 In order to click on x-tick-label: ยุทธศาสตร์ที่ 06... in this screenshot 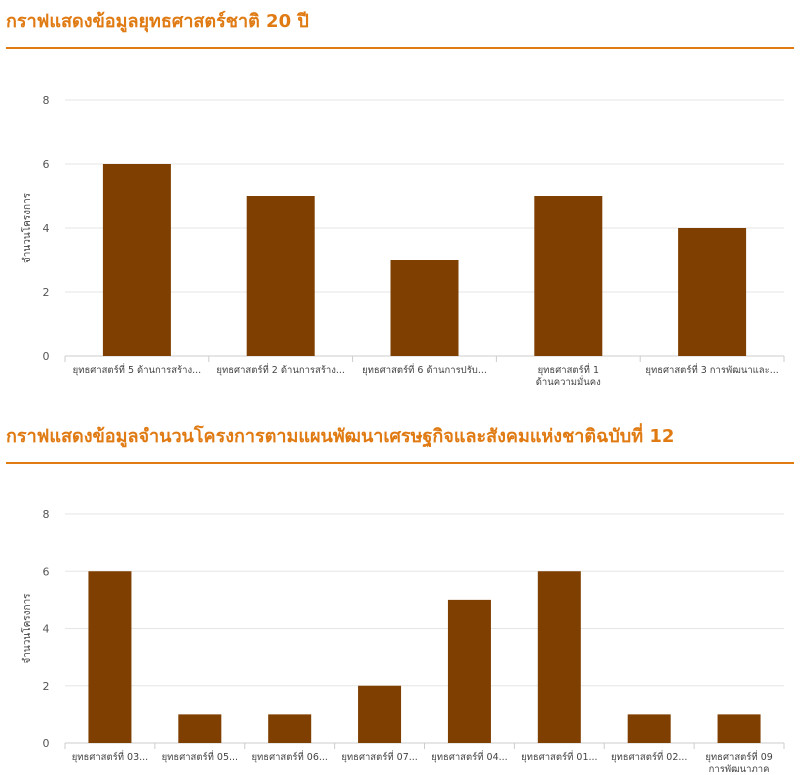, I will do `click(289, 756)`.